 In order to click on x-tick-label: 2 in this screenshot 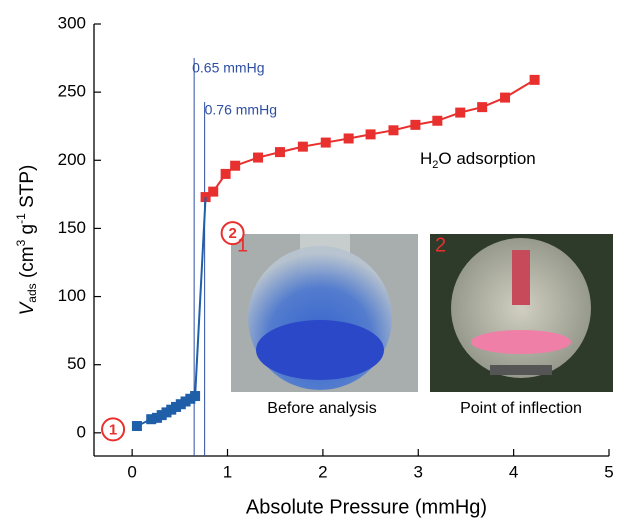, I will do `click(322, 471)`.